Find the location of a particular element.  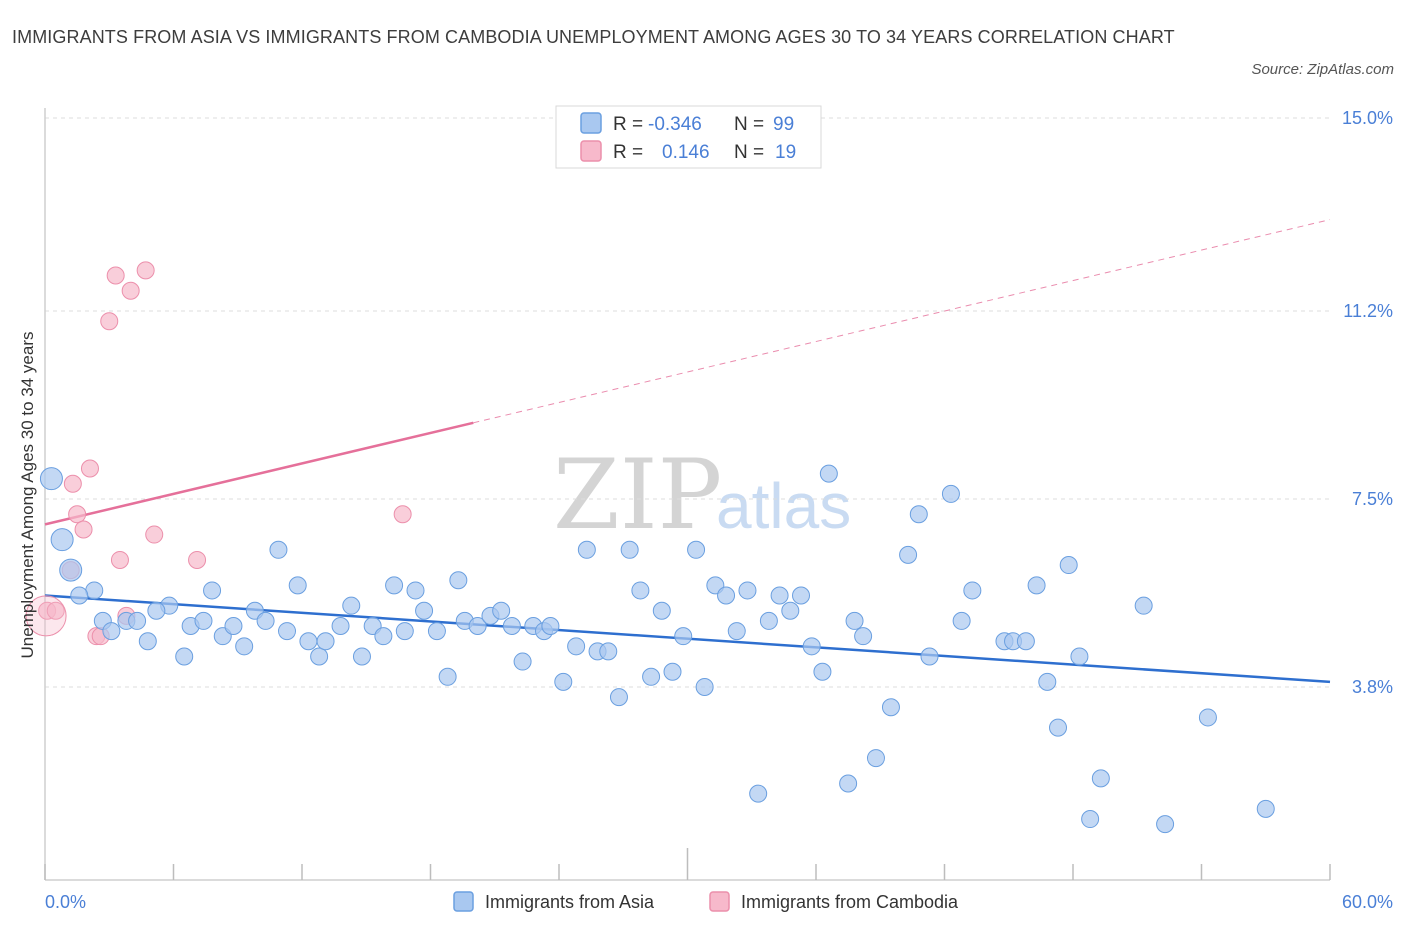

legend-r-label-asia: R = is located at coordinates (628, 124).